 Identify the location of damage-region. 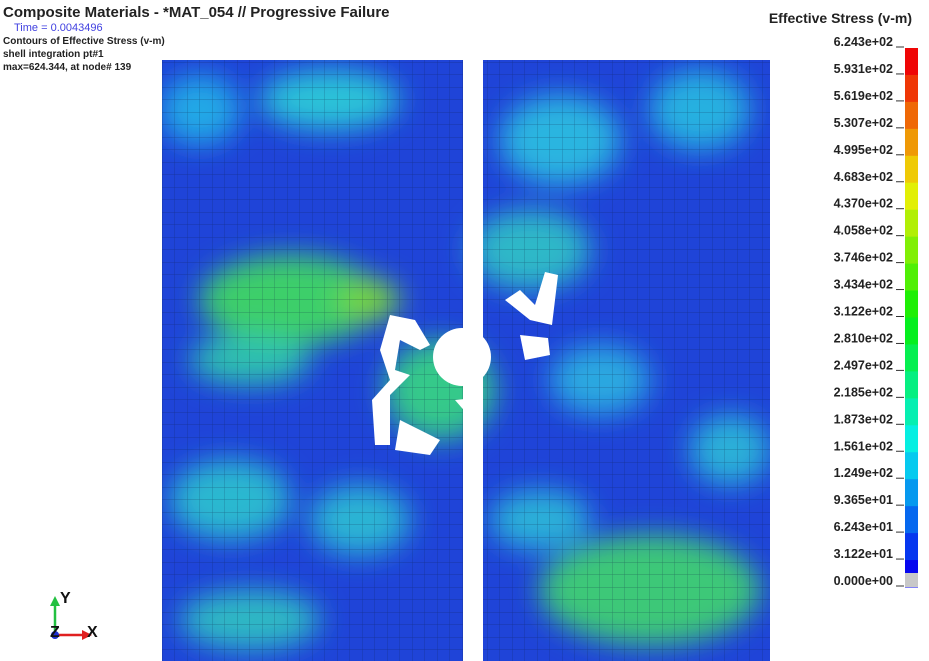
(465, 363).